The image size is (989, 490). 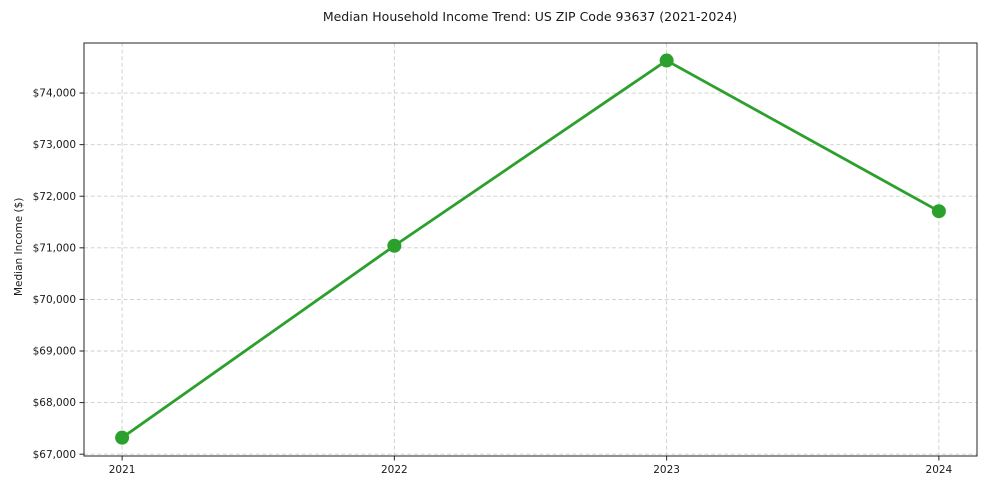 I want to click on y-tick-label: $74,000, so click(x=54, y=94).